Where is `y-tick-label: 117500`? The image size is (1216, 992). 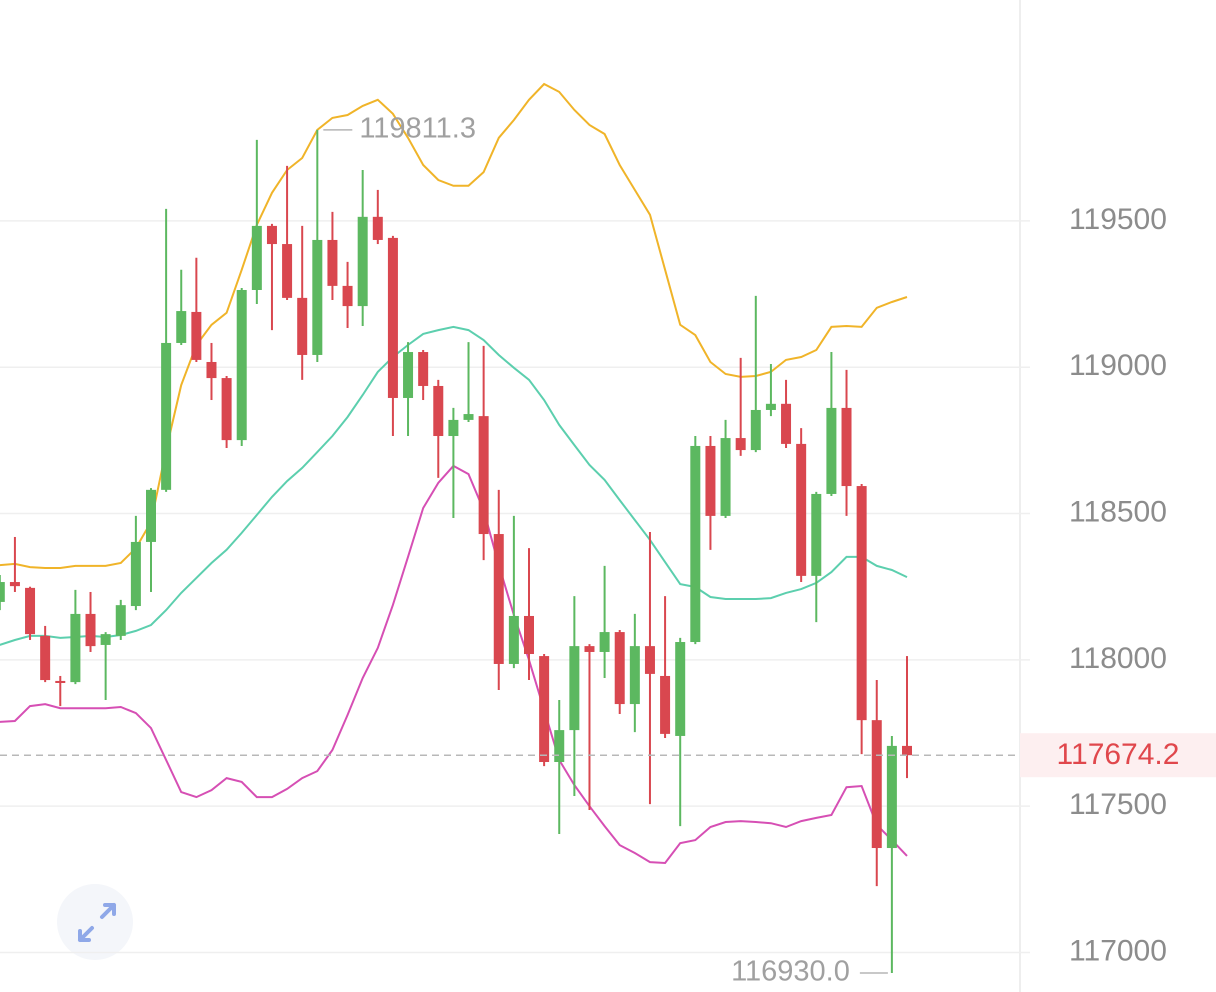 y-tick-label: 117500 is located at coordinates (1118, 804).